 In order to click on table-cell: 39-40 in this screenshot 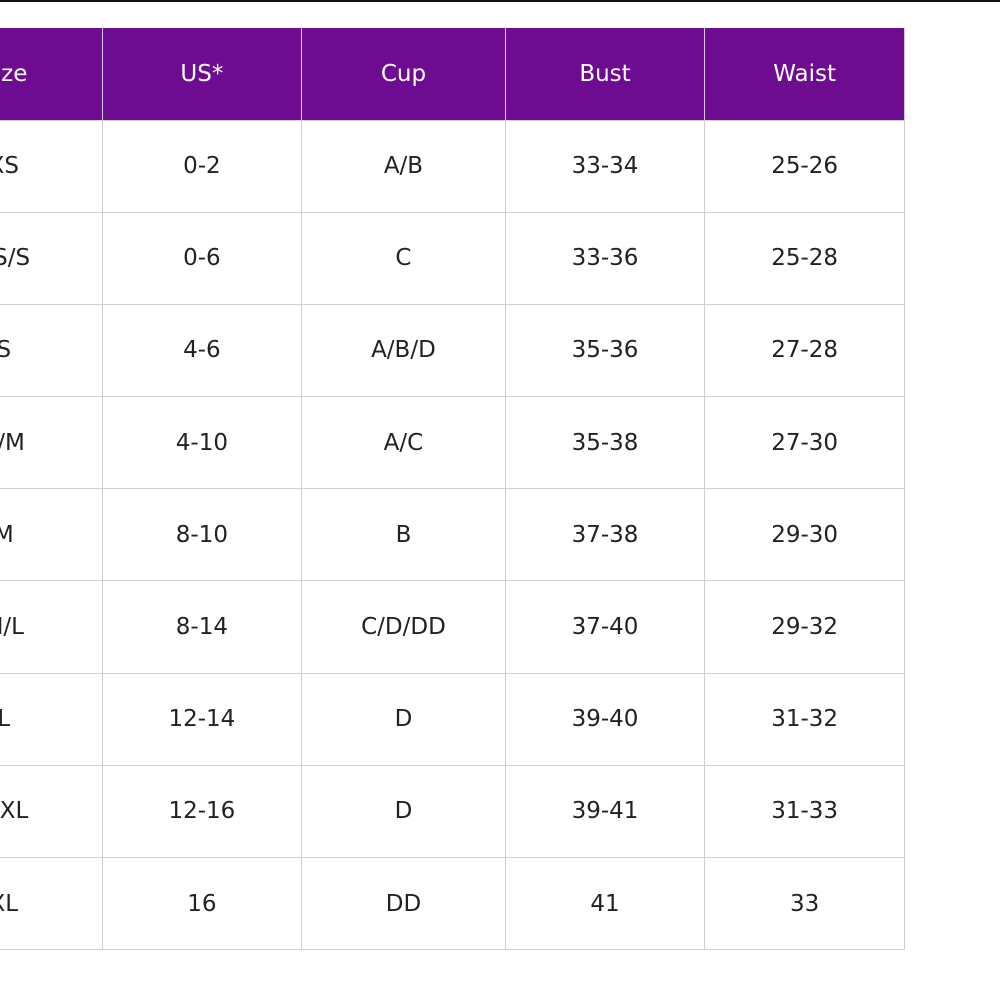, I will do `click(605, 719)`.